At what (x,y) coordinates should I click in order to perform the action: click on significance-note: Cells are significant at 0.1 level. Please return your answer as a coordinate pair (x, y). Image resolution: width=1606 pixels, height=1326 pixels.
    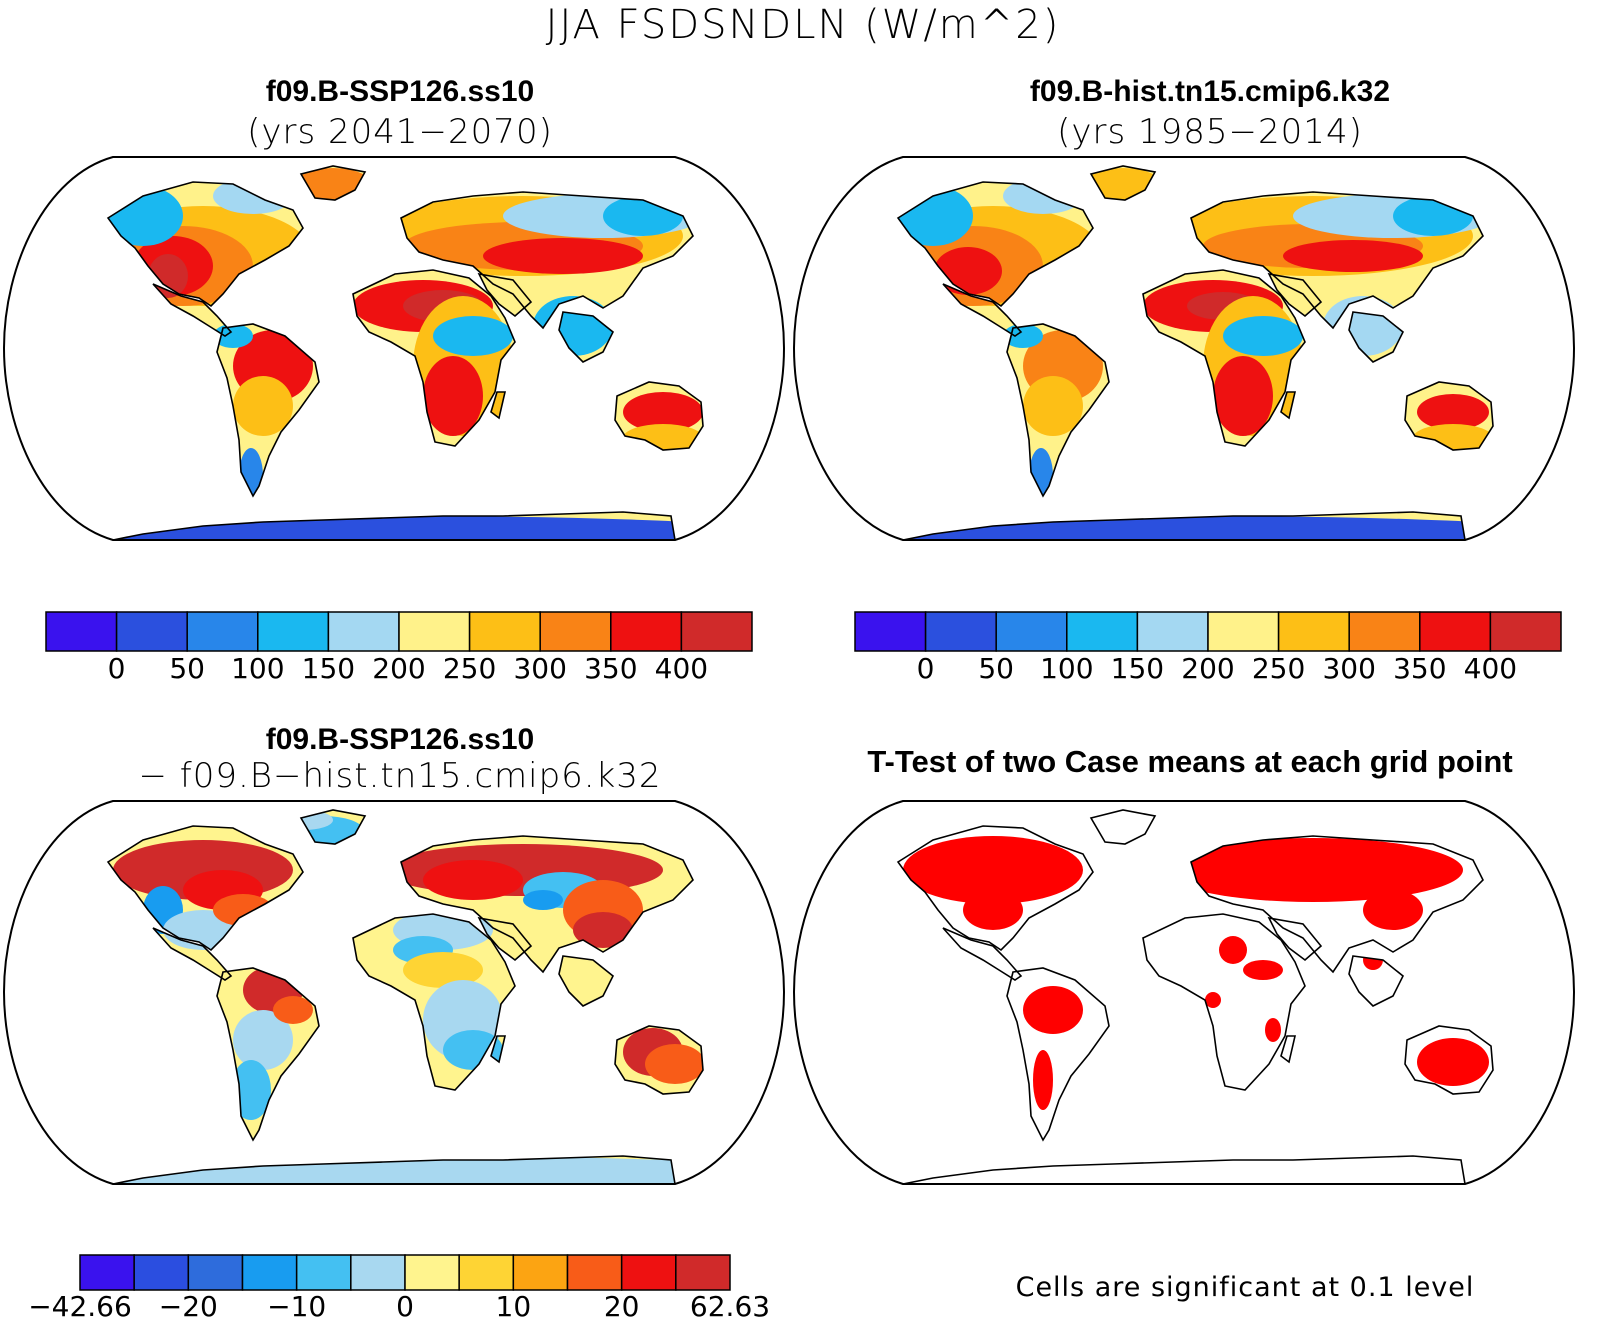
    Looking at the image, I should click on (1245, 1287).